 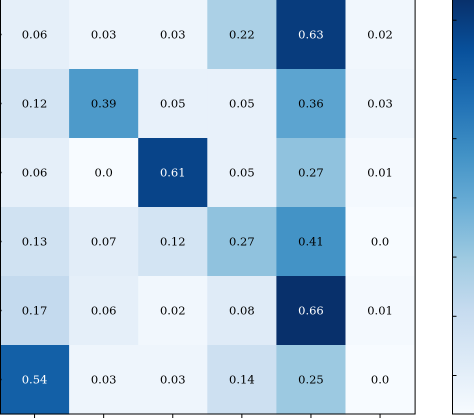 I want to click on cell-label-r3-c1: 0.07, so click(x=104, y=242).